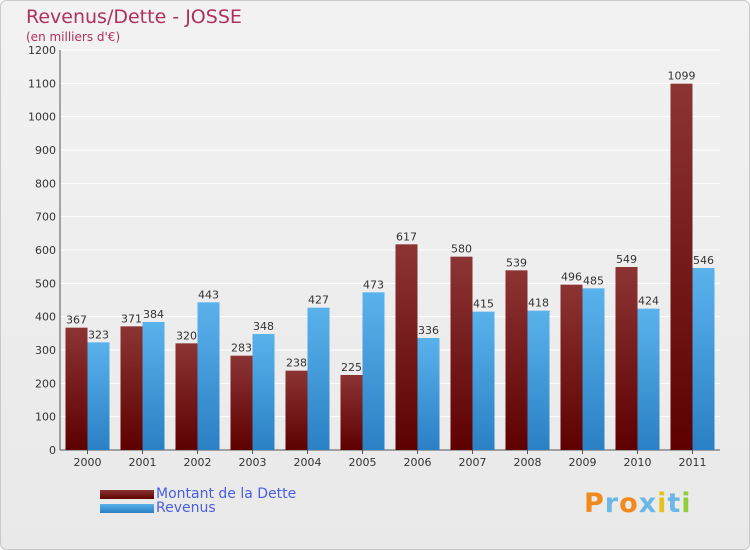 The image size is (750, 550). Describe the element at coordinates (52, 450) in the screenshot. I see `y-tick-label: 0` at that location.